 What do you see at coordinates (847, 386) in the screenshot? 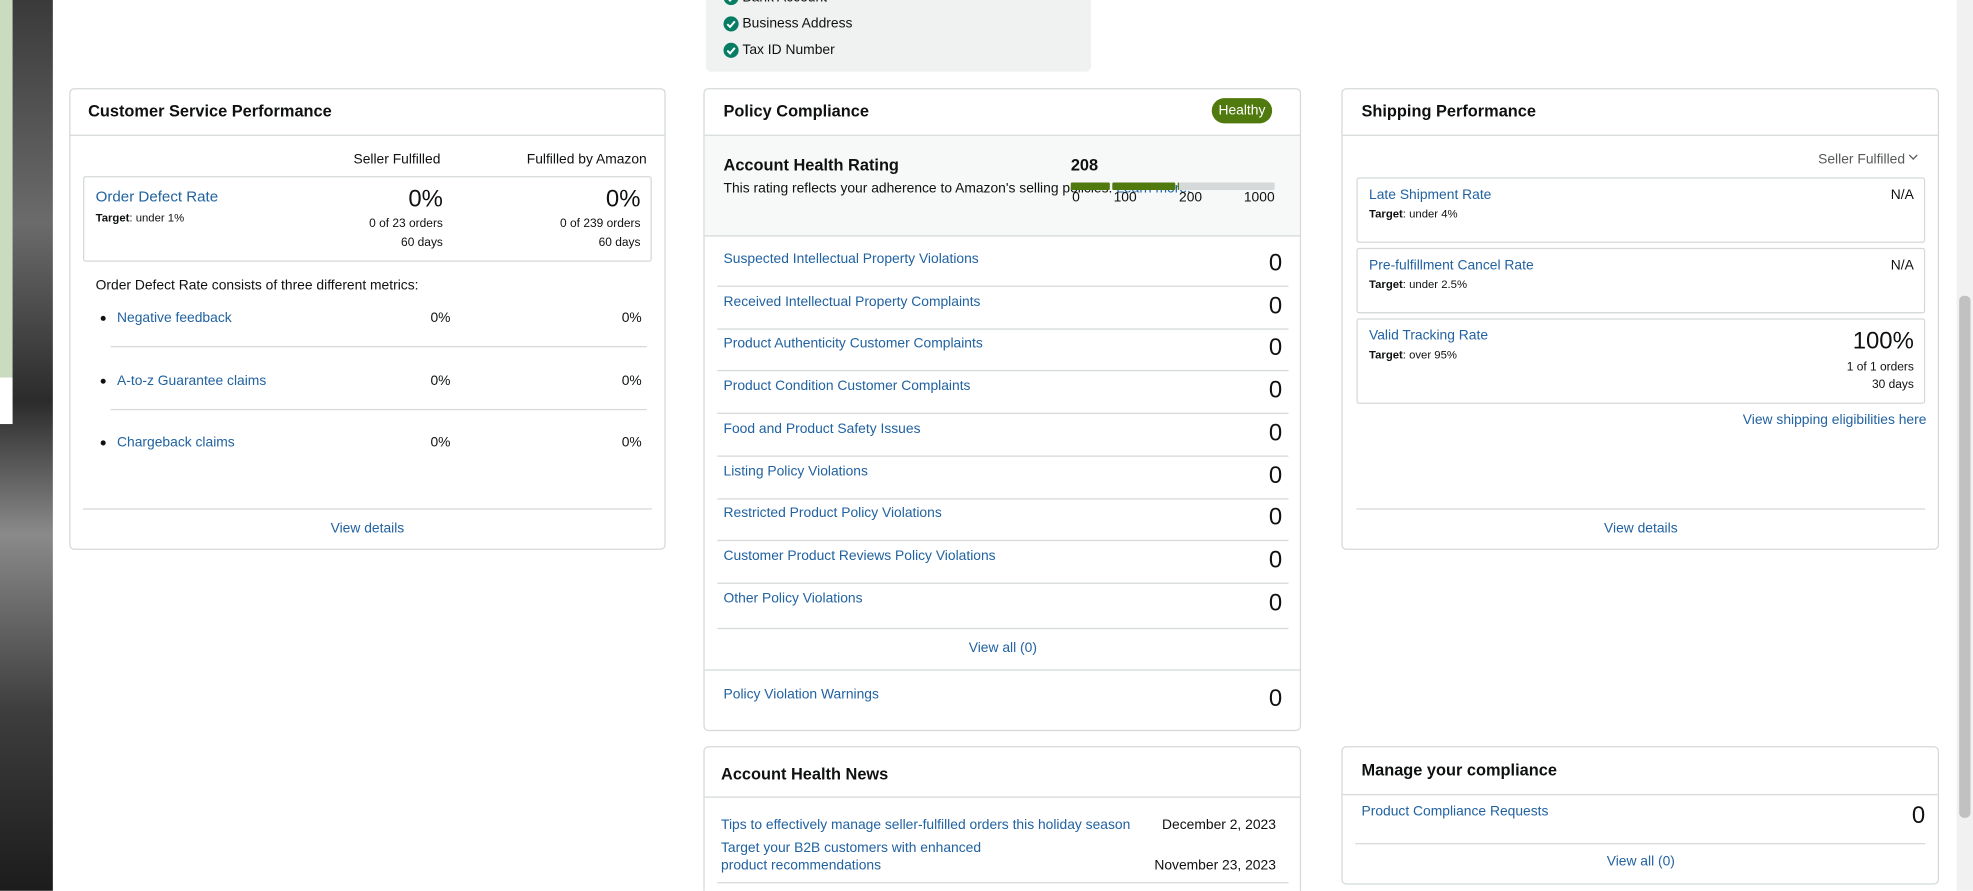
I see `violation-link: Product Condition Customer Complaints` at bounding box center [847, 386].